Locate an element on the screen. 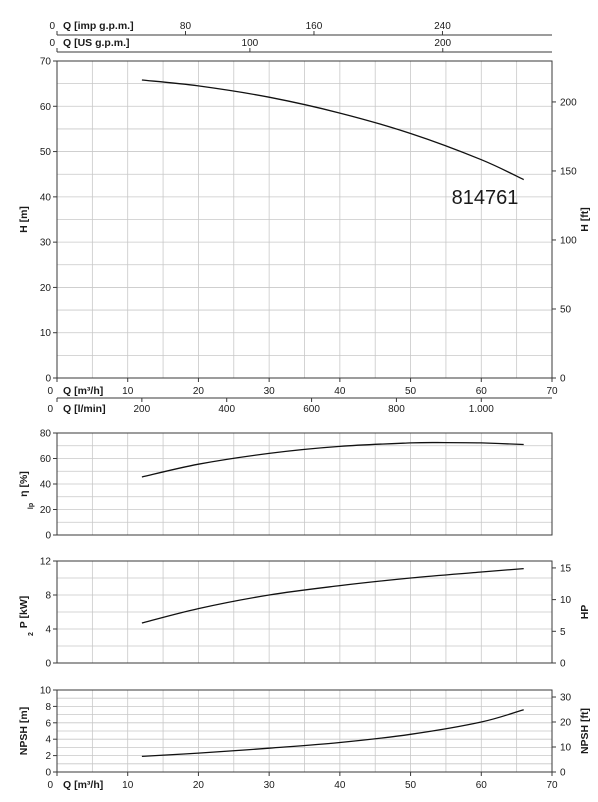 The width and height of the screenshot is (598, 802). y-axis-label: η [%] is located at coordinates (24, 484).